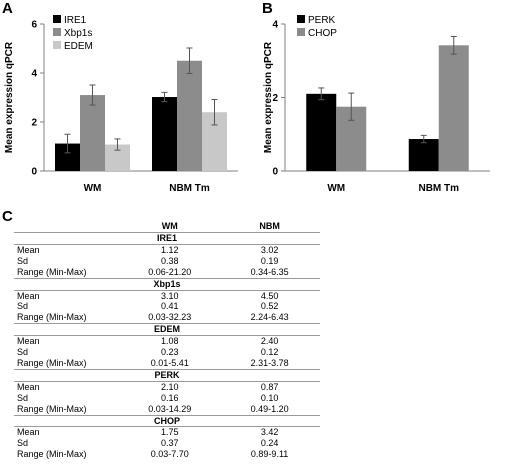  Describe the element at coordinates (34, 74) in the screenshot. I see `chart-a-y-tick-label: 4` at that location.